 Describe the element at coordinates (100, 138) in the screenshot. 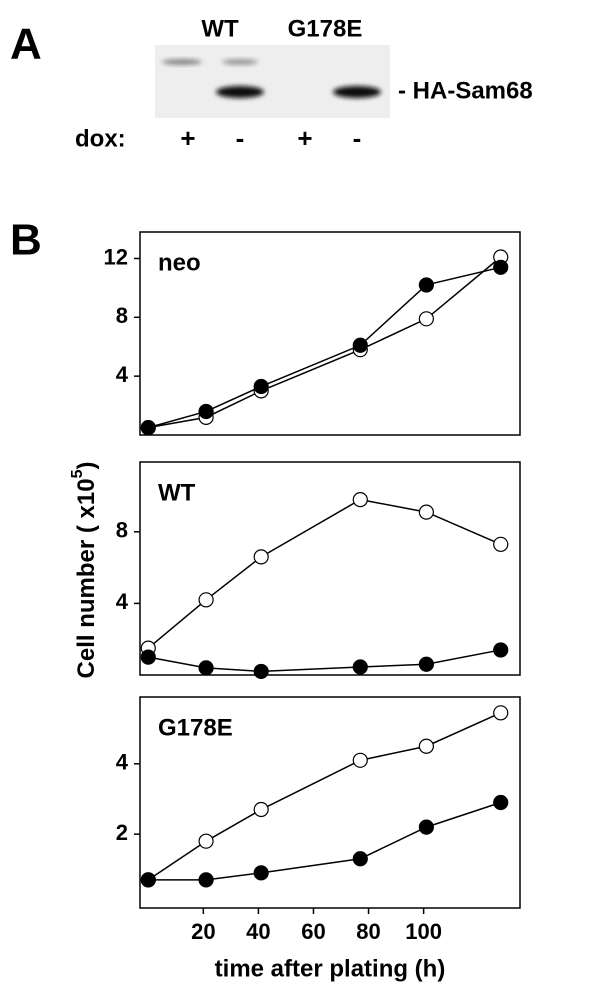

I see `dox-label: dox:` at that location.